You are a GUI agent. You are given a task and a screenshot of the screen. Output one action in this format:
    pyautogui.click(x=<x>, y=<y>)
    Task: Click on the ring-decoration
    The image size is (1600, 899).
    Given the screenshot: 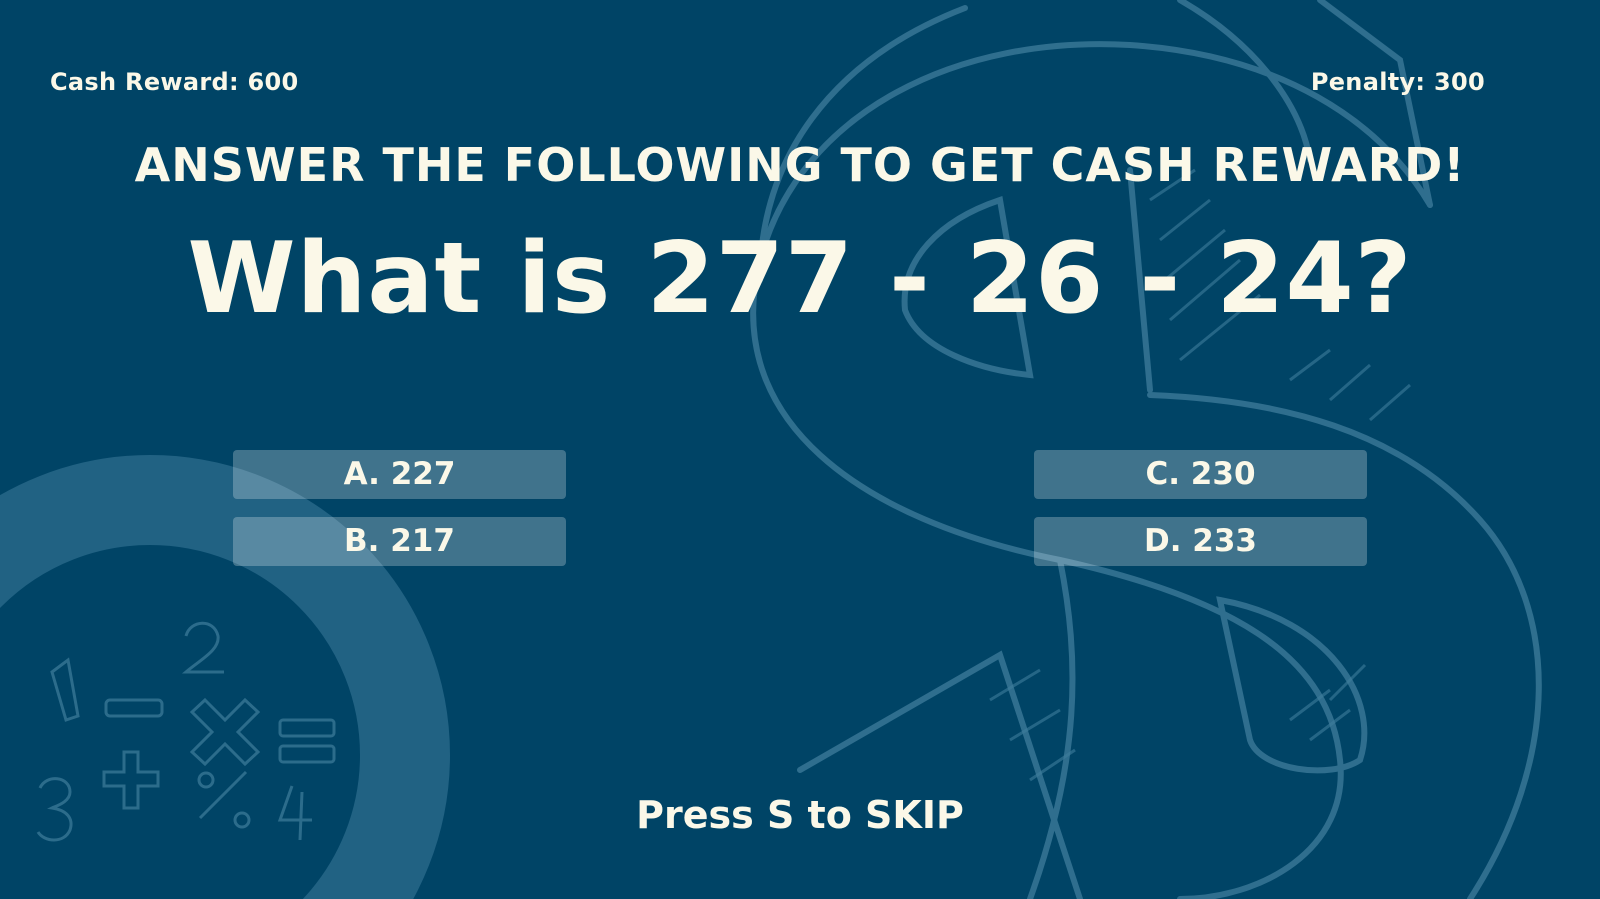 What is the action you would take?
    pyautogui.click(x=225, y=677)
    